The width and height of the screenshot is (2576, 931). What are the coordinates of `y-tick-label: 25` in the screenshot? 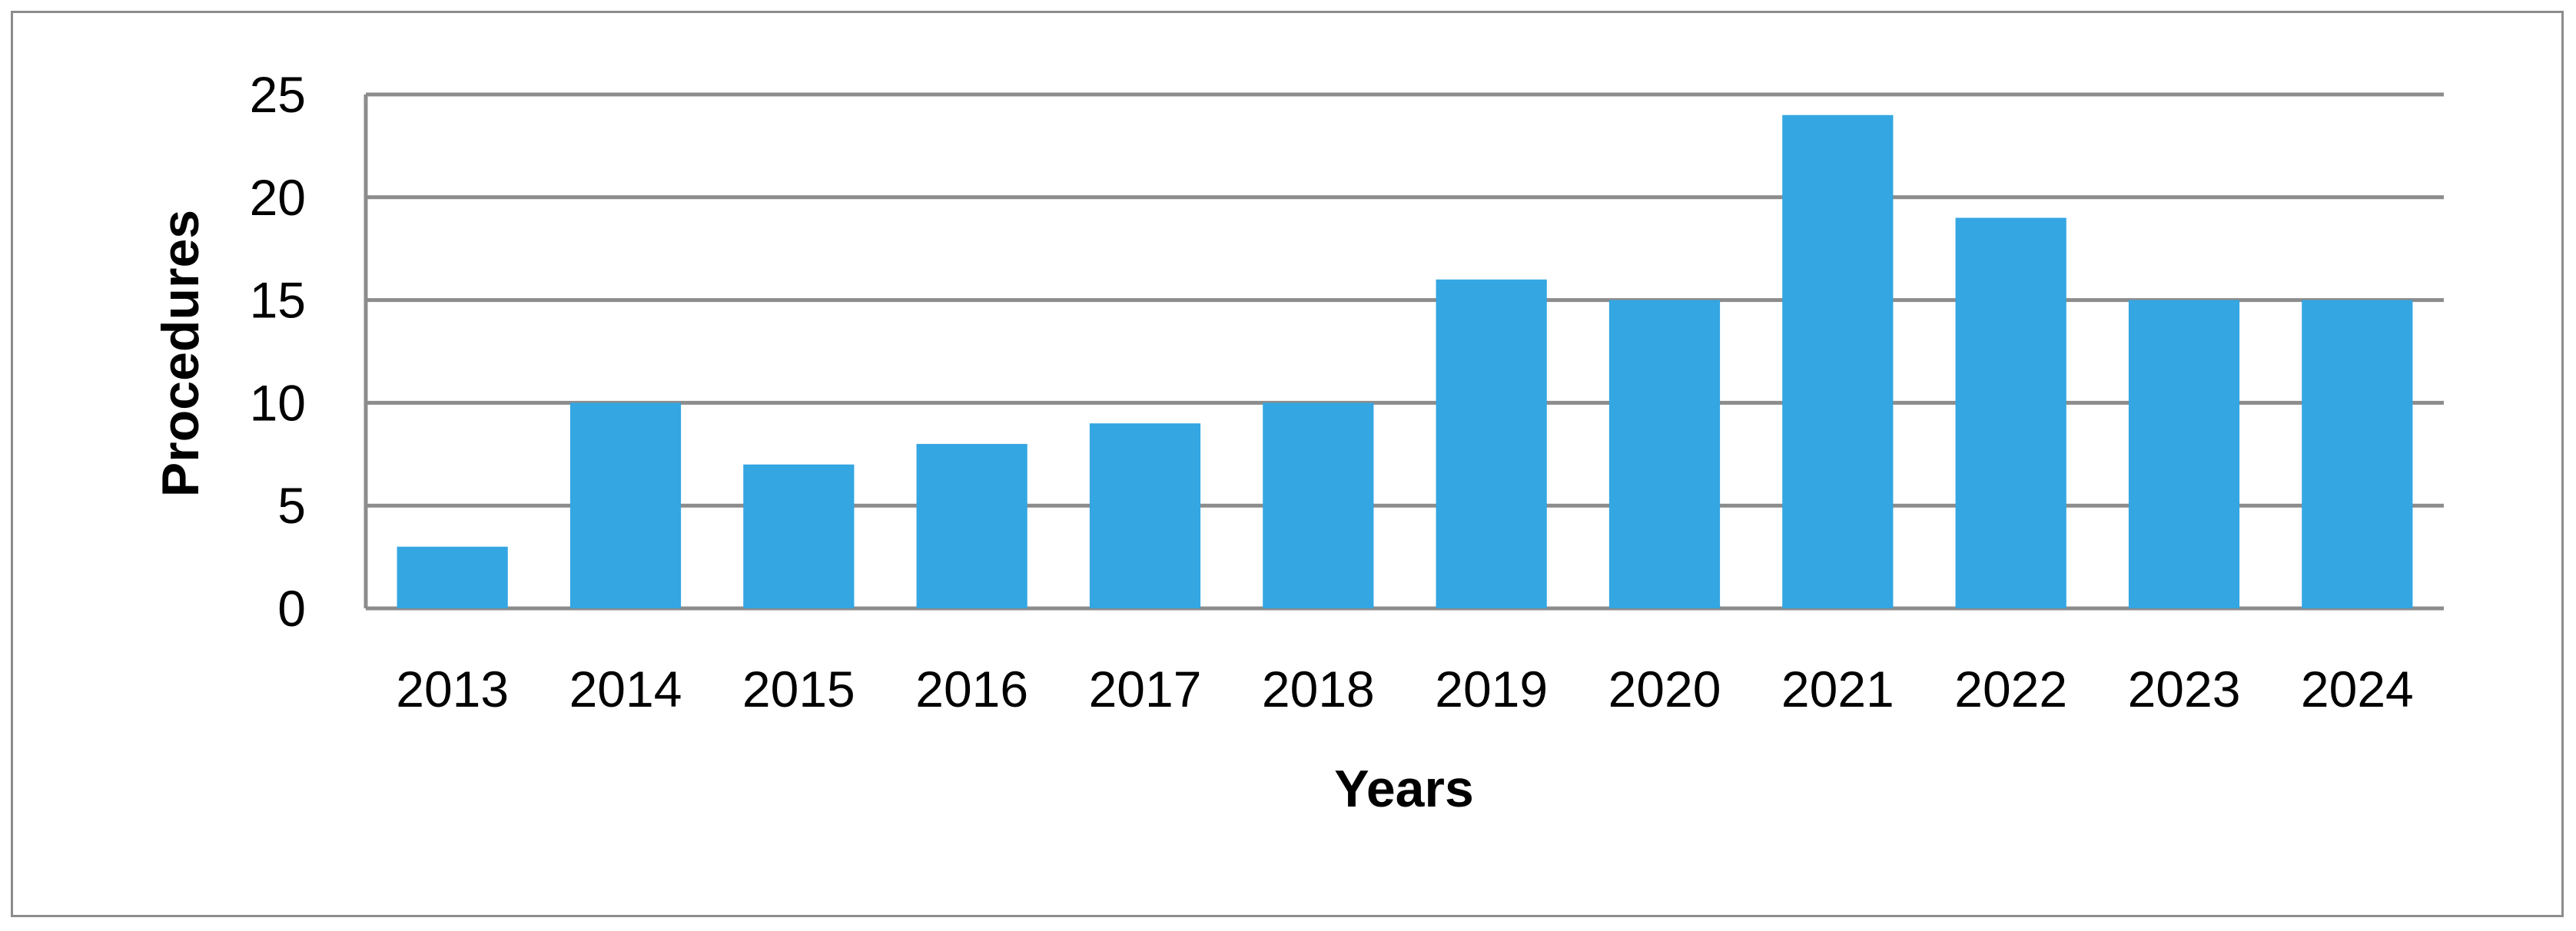 It's located at (278, 94).